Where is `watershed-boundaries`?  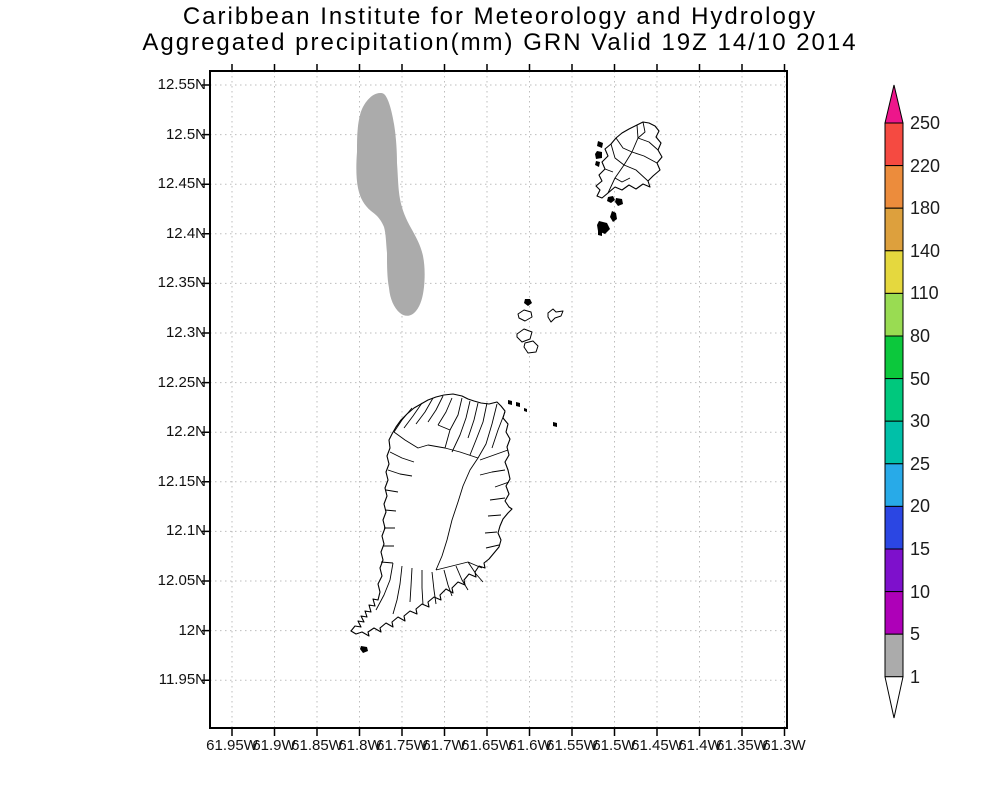 watershed-boundaries is located at coordinates (442, 505).